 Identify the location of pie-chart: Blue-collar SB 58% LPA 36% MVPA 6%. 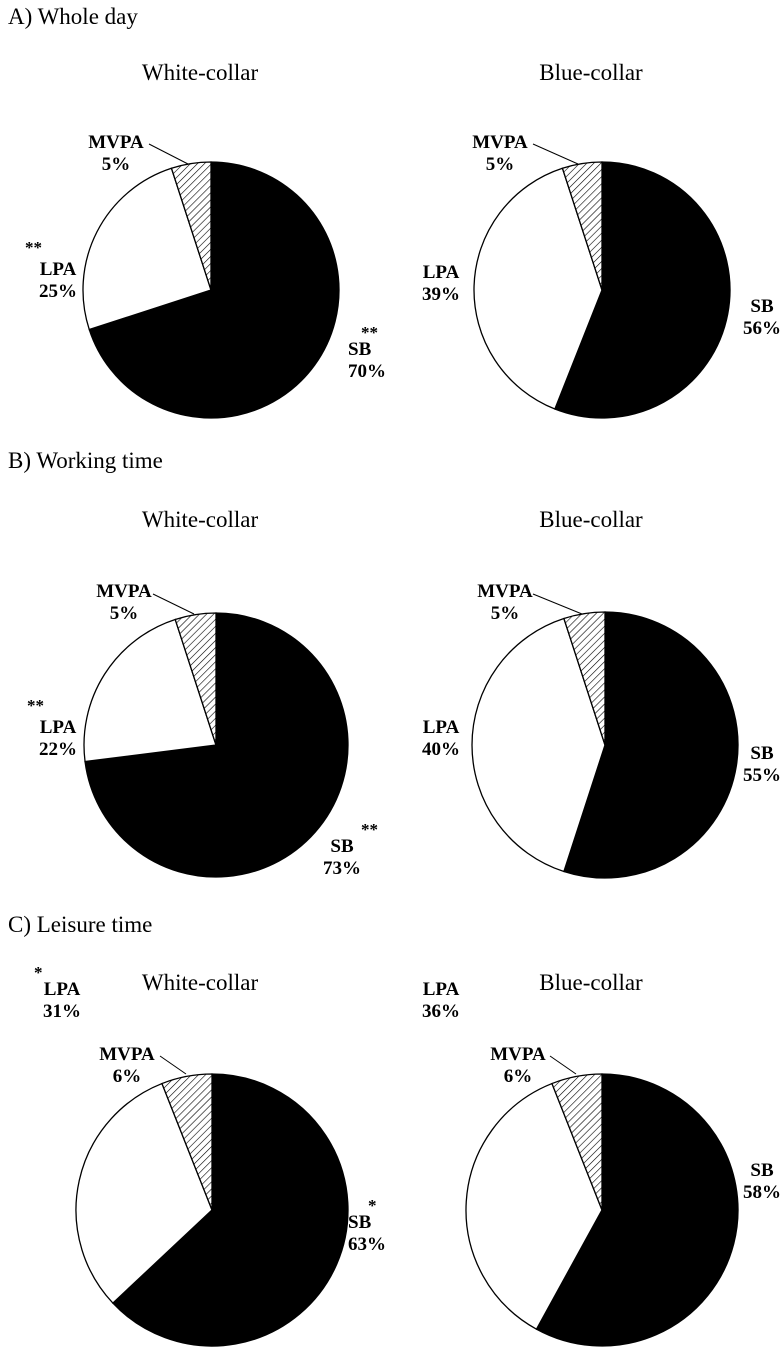
(601, 1158).